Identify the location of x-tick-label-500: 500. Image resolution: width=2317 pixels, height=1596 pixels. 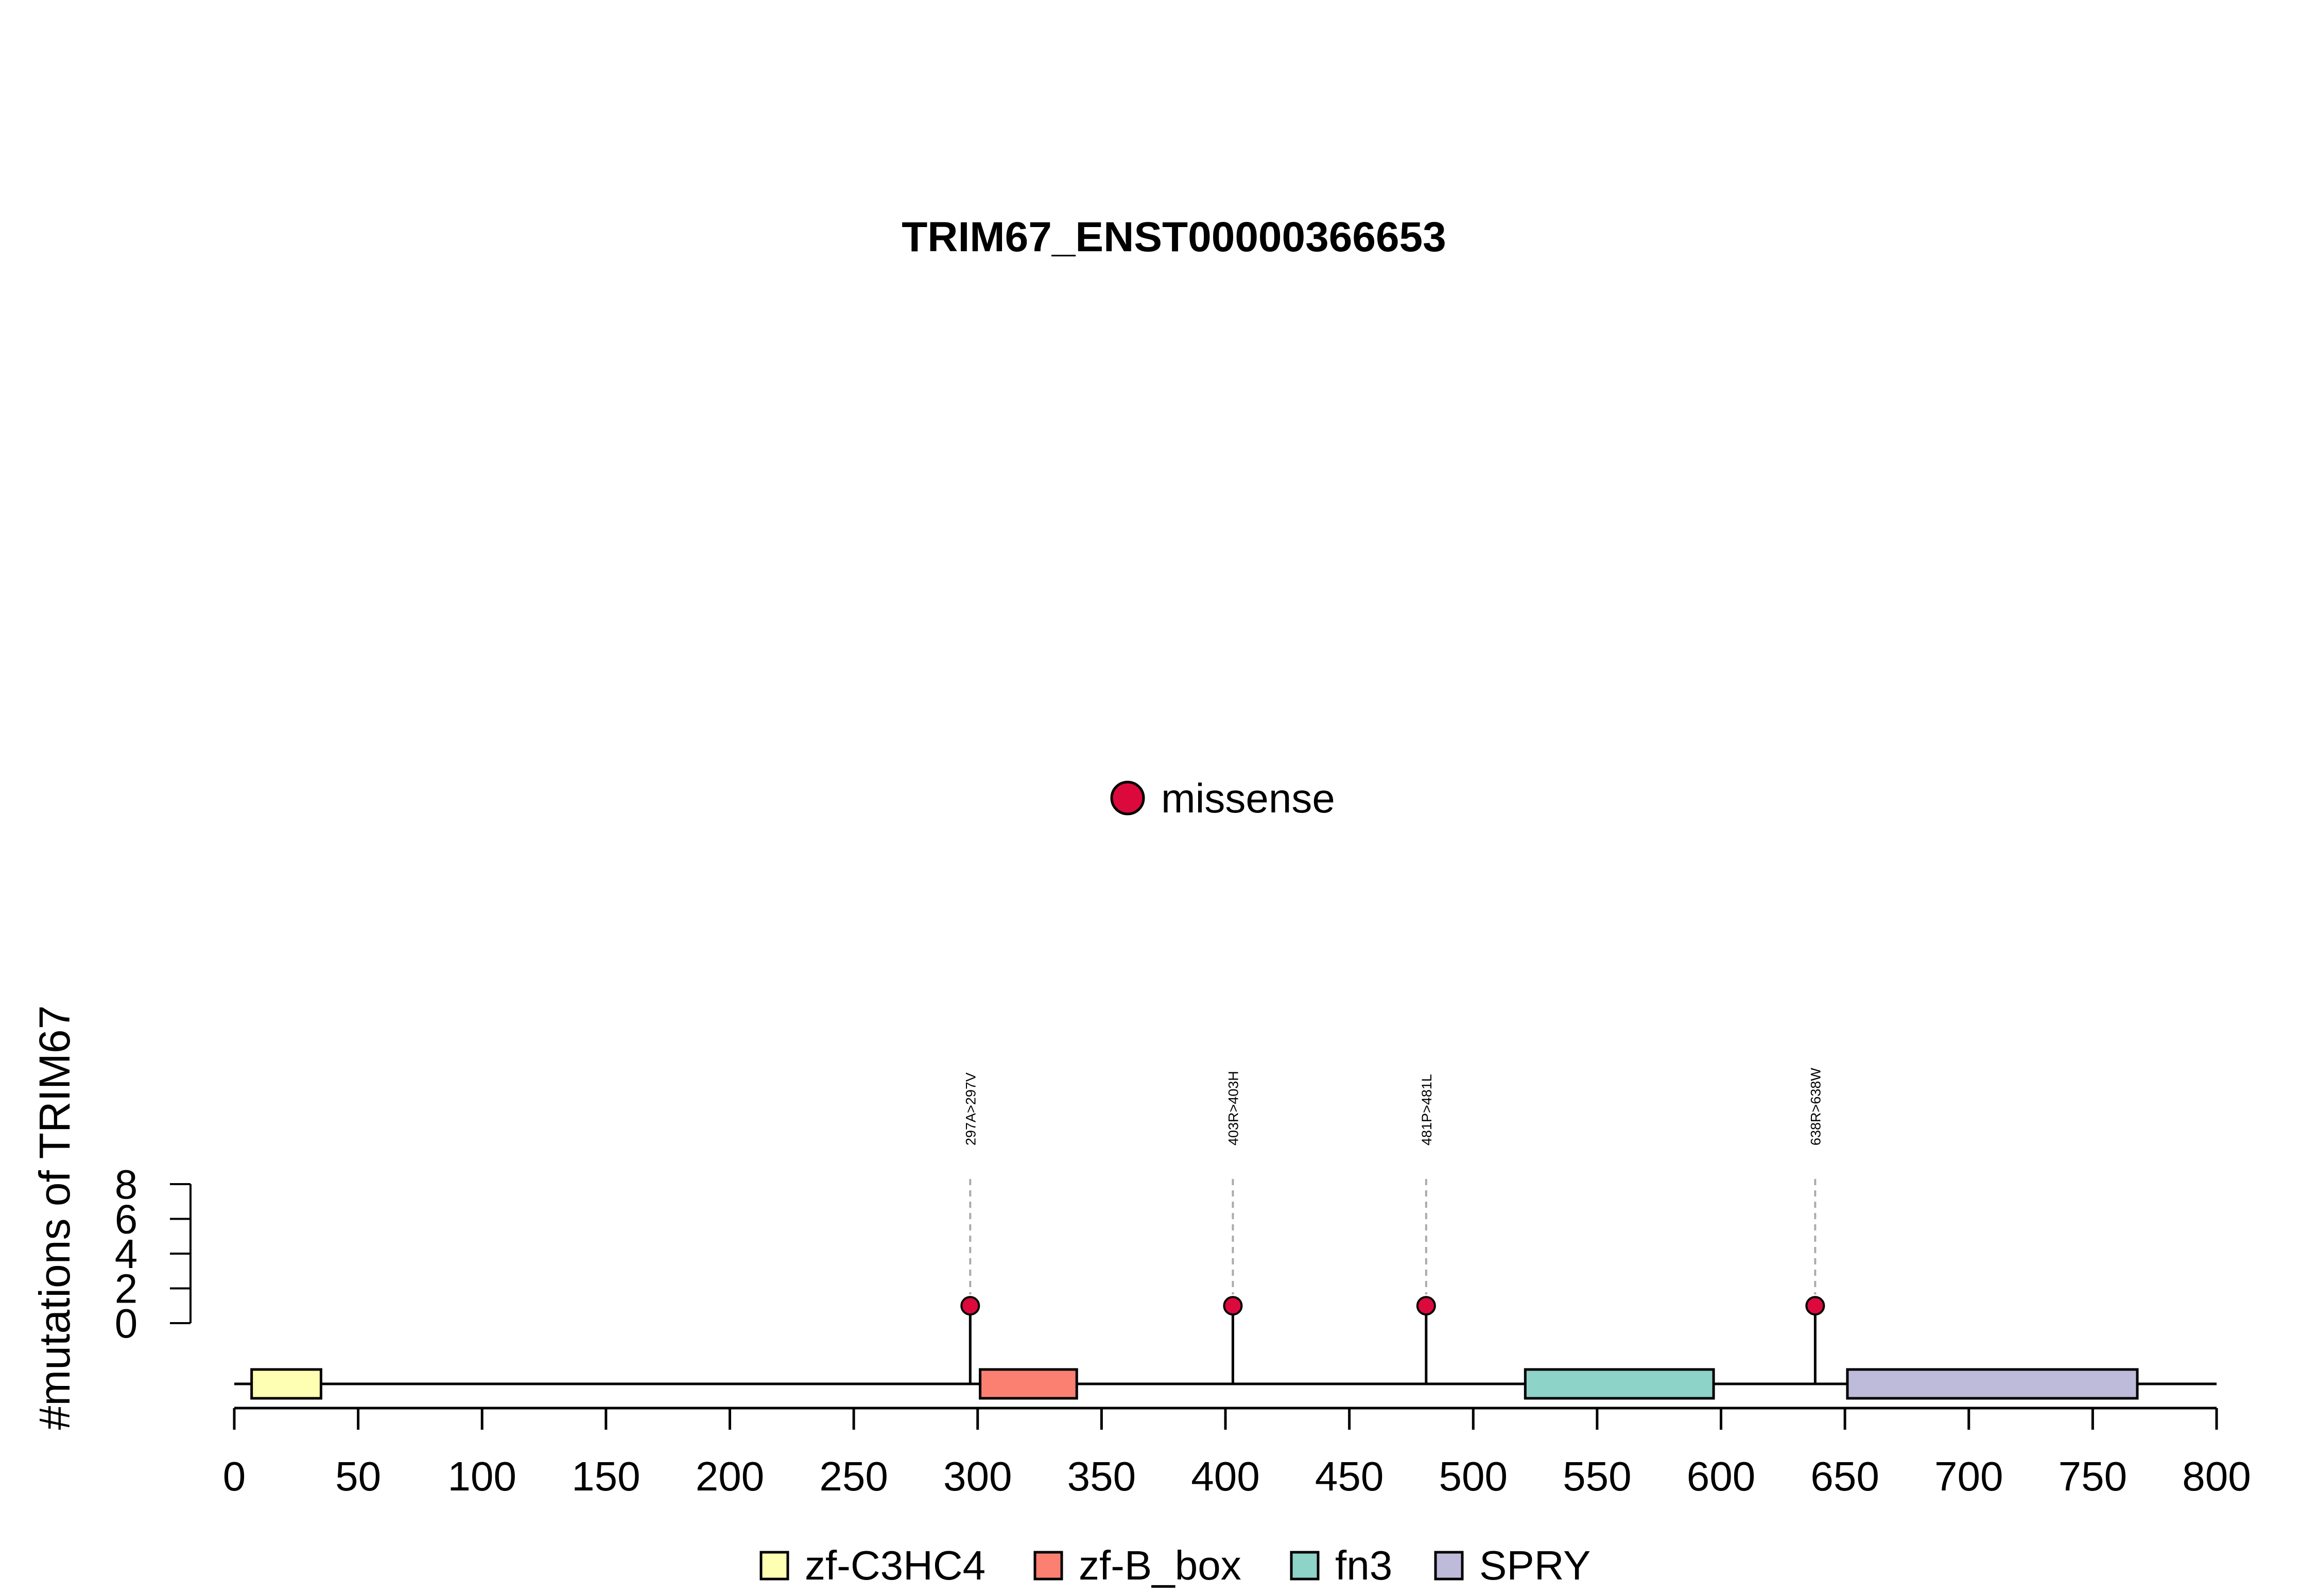
(1473, 1476).